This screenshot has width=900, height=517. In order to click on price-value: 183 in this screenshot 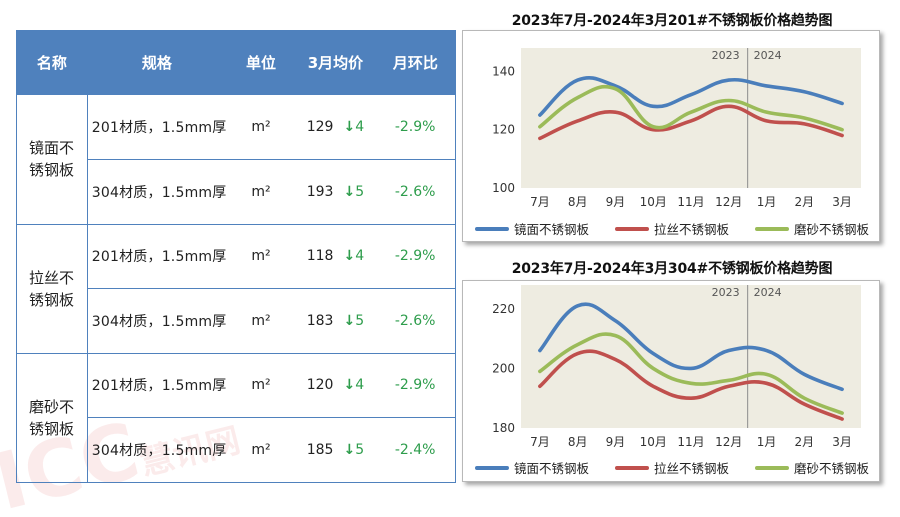, I will do `click(320, 320)`.